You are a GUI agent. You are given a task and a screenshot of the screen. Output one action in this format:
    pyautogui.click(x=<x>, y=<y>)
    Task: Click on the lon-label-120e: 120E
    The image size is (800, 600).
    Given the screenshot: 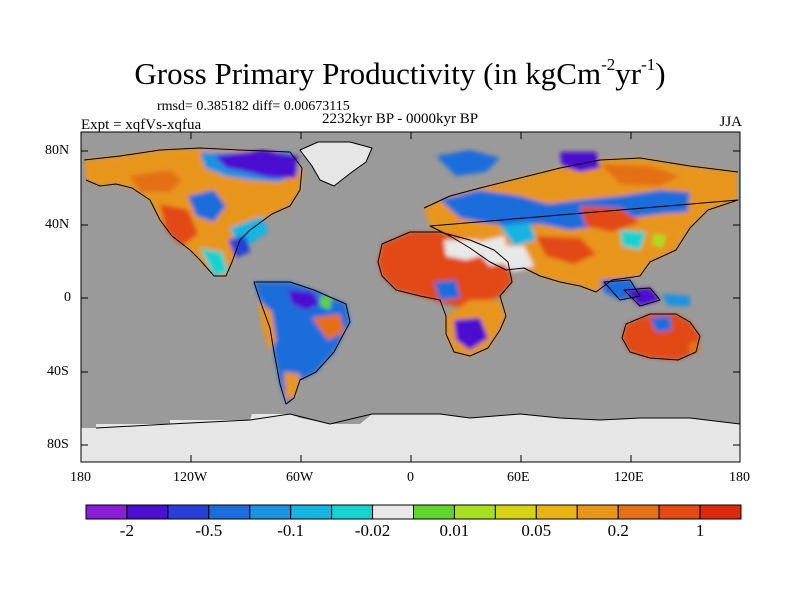 What is the action you would take?
    pyautogui.click(x=629, y=477)
    